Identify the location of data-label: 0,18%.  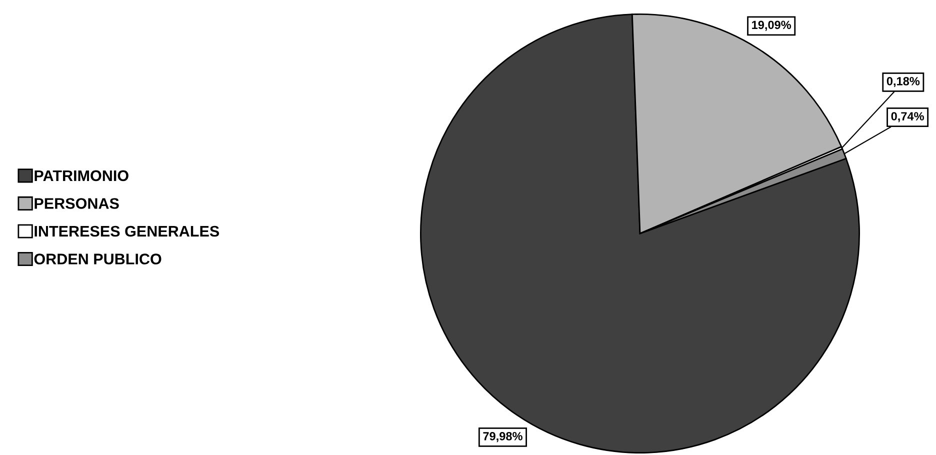
(903, 82).